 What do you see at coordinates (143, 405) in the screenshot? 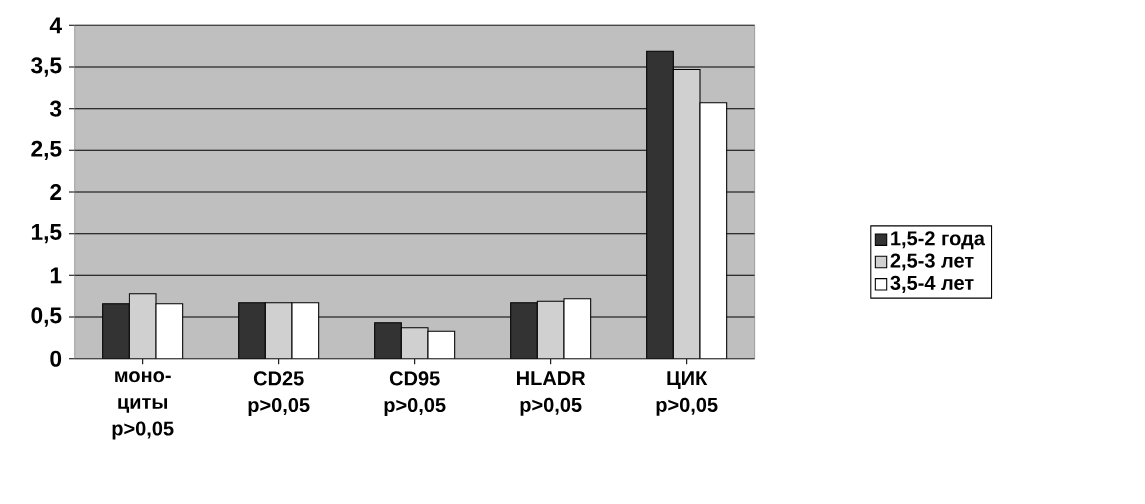
I see `x-tick-label: моно-циты p>0,05` at bounding box center [143, 405].